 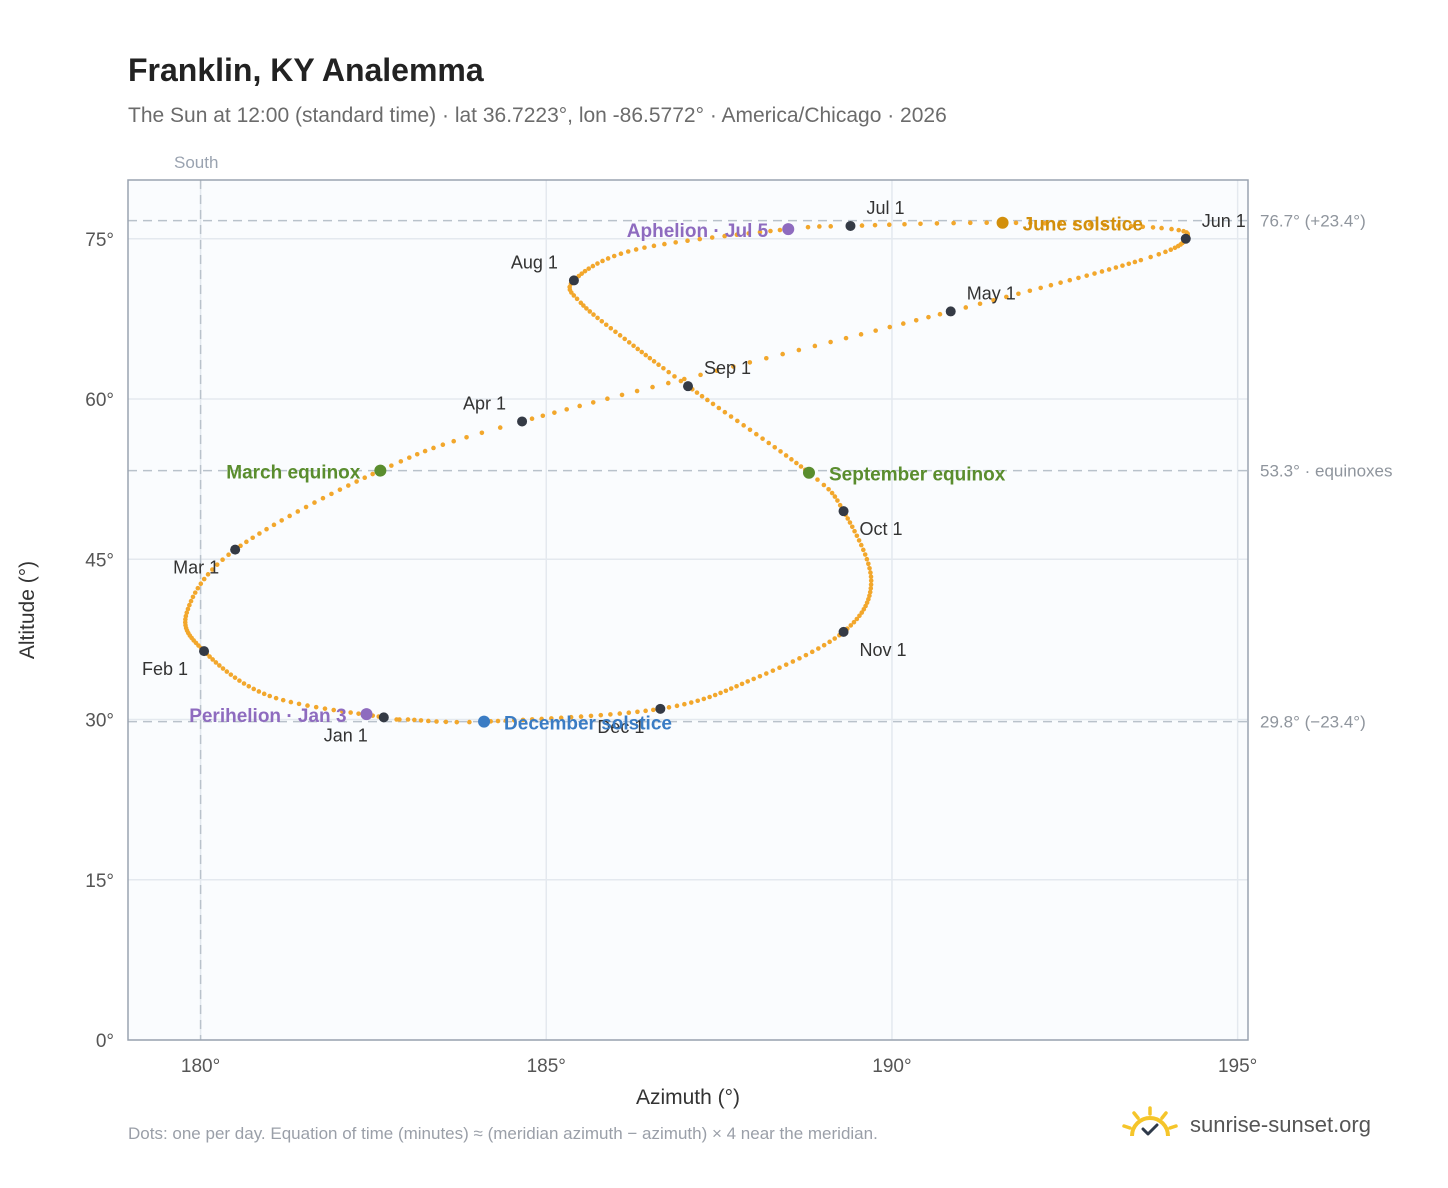 What do you see at coordinates (1280, 1124) in the screenshot?
I see `brand-name: sunrise-sunset.org` at bounding box center [1280, 1124].